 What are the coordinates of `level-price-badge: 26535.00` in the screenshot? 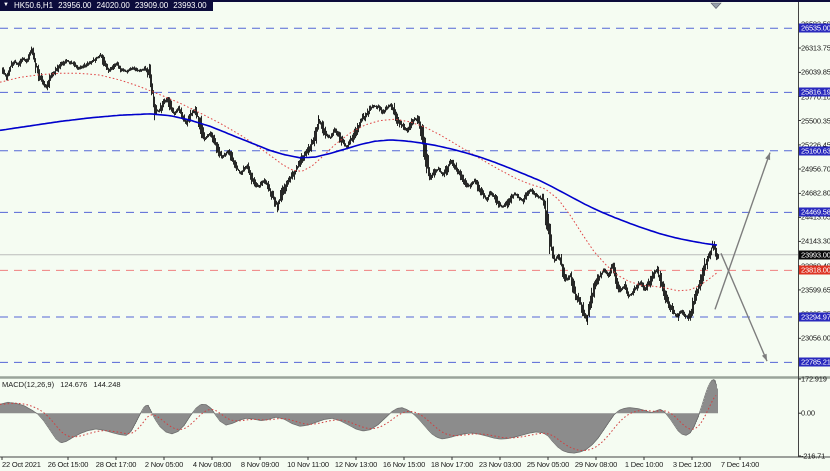 It's located at (814, 28).